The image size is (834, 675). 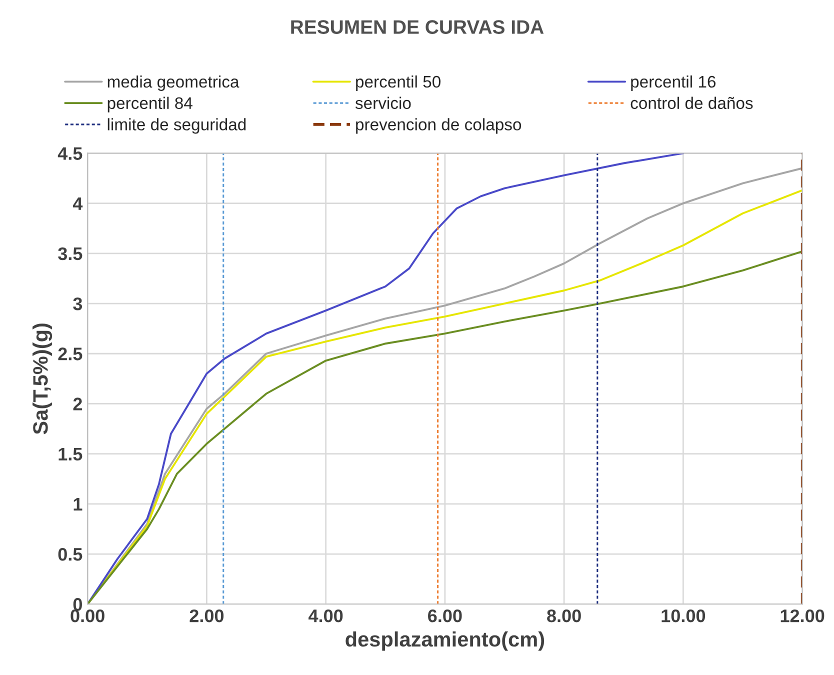 What do you see at coordinates (70, 253) in the screenshot?
I see `y-tick-label: 3.5` at bounding box center [70, 253].